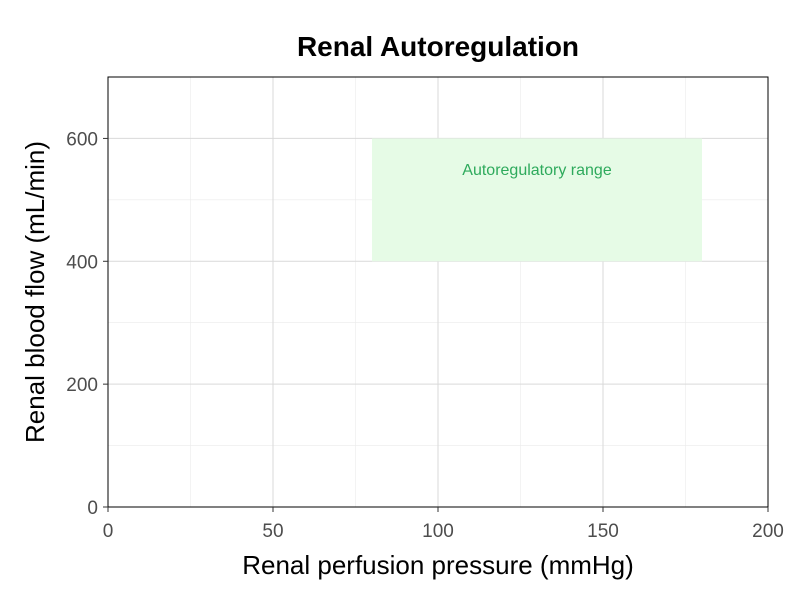 The image size is (800, 605). I want to click on autoregulatory-range-region, so click(537, 200).